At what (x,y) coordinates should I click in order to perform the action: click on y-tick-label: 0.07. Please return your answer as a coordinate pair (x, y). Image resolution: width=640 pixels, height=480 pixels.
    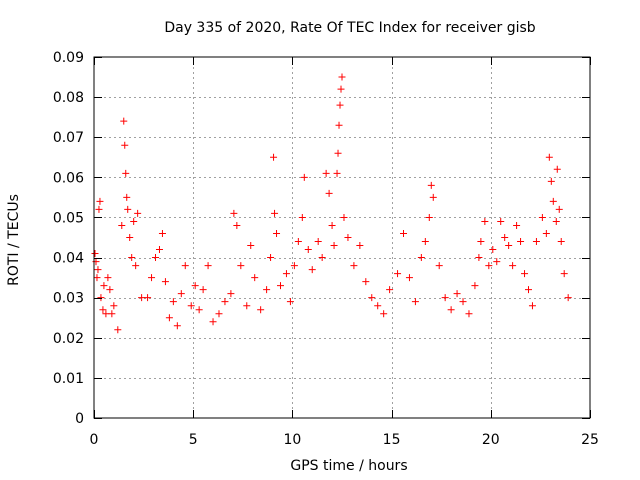
    Looking at the image, I should click on (68, 138).